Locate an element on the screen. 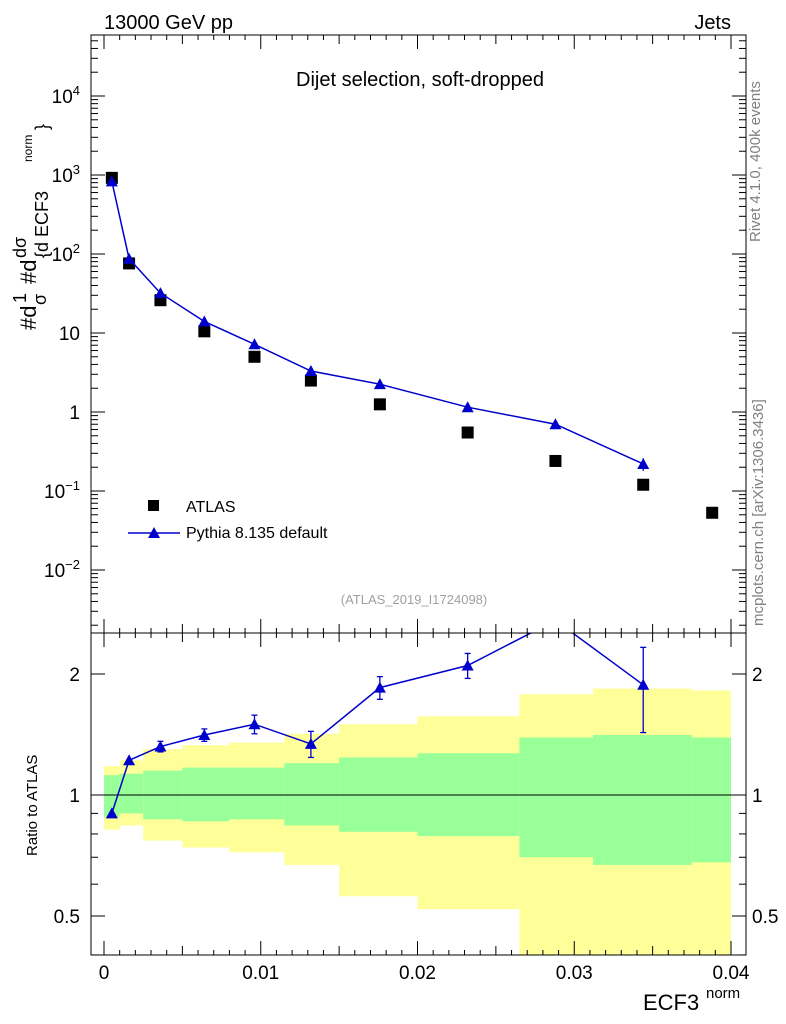 The height and width of the screenshot is (1024, 786). rivet-label: Rivet 4.1.0, 400k events is located at coordinates (755, 161).